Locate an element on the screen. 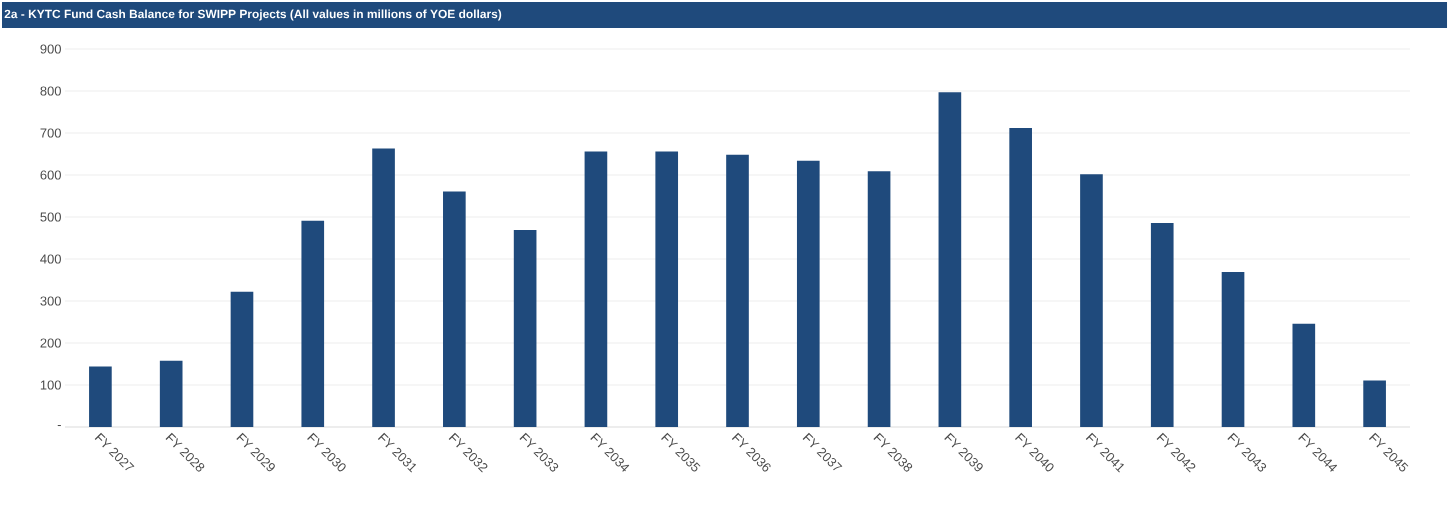 The width and height of the screenshot is (1450, 514). y-tick-label: 100 is located at coordinates (50, 385).